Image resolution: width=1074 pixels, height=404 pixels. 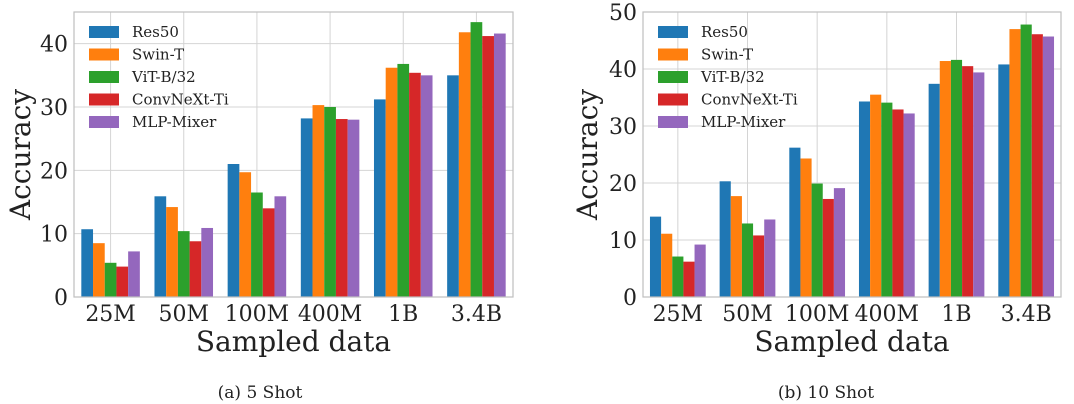 What do you see at coordinates (623, 13) in the screenshot?
I see `y-tick-label: 50` at bounding box center [623, 13].